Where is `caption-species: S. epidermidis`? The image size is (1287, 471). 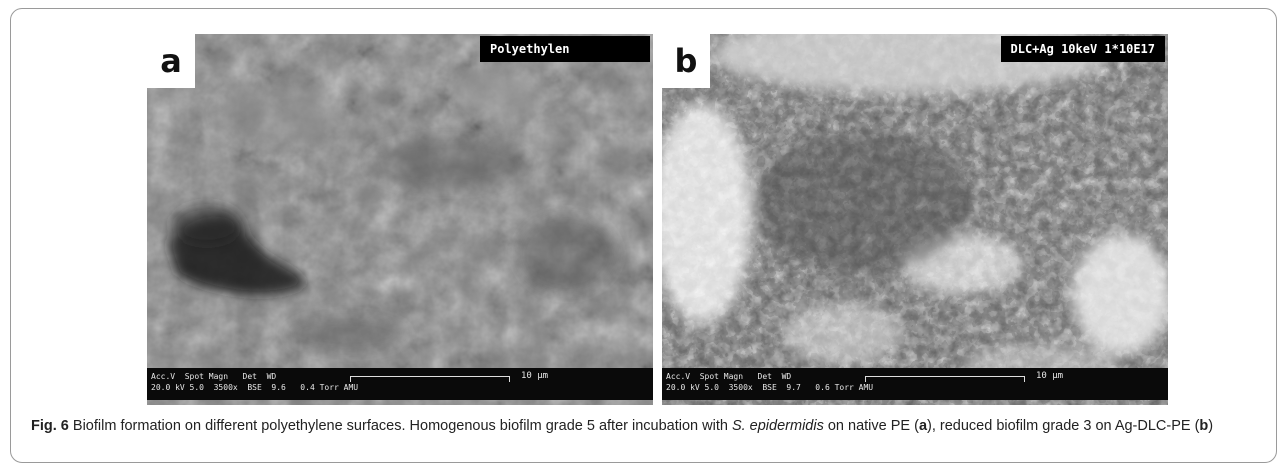 caption-species: S. epidermidis is located at coordinates (777, 426).